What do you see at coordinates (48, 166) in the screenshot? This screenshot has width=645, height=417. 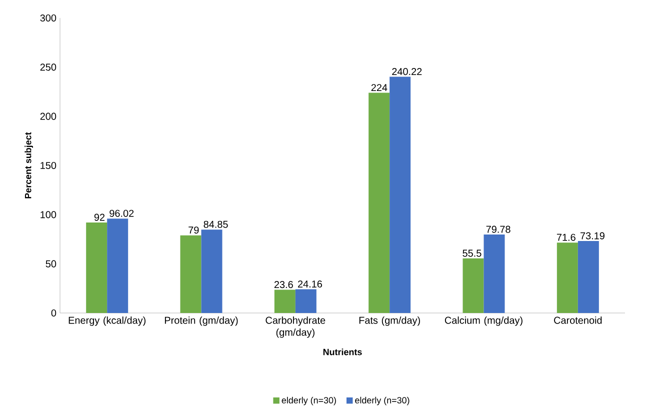 I see `y-tick-label: 150` at bounding box center [48, 166].